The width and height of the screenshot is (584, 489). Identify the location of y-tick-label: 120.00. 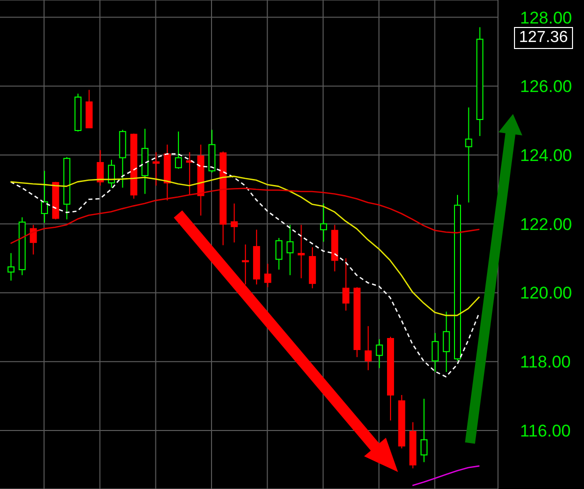
(546, 293).